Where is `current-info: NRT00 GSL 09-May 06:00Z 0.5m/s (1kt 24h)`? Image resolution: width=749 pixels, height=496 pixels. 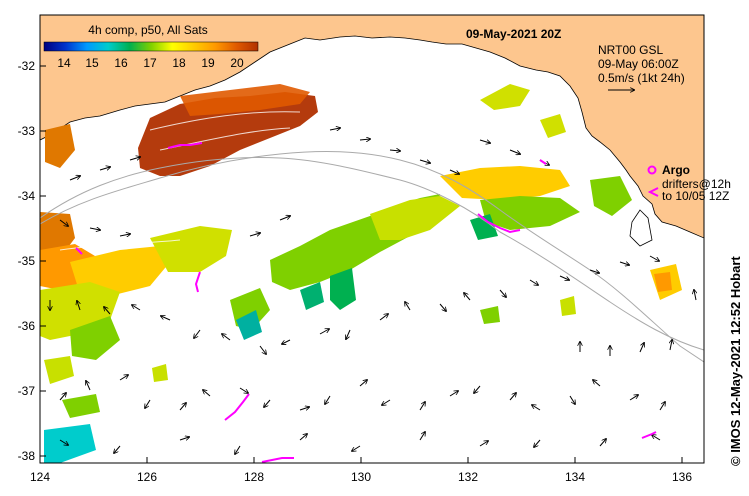
current-info: NRT00 GSL 09-May 06:00Z 0.5m/s (1kt 24h) is located at coordinates (641, 66).